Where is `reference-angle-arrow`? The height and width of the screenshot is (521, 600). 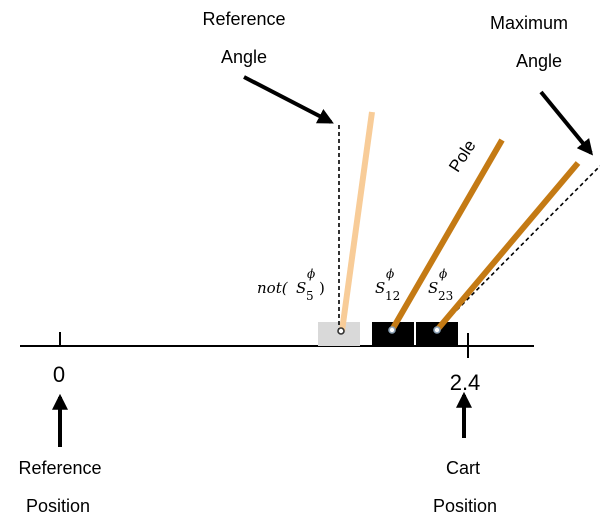 reference-angle-arrow is located at coordinates (288, 99).